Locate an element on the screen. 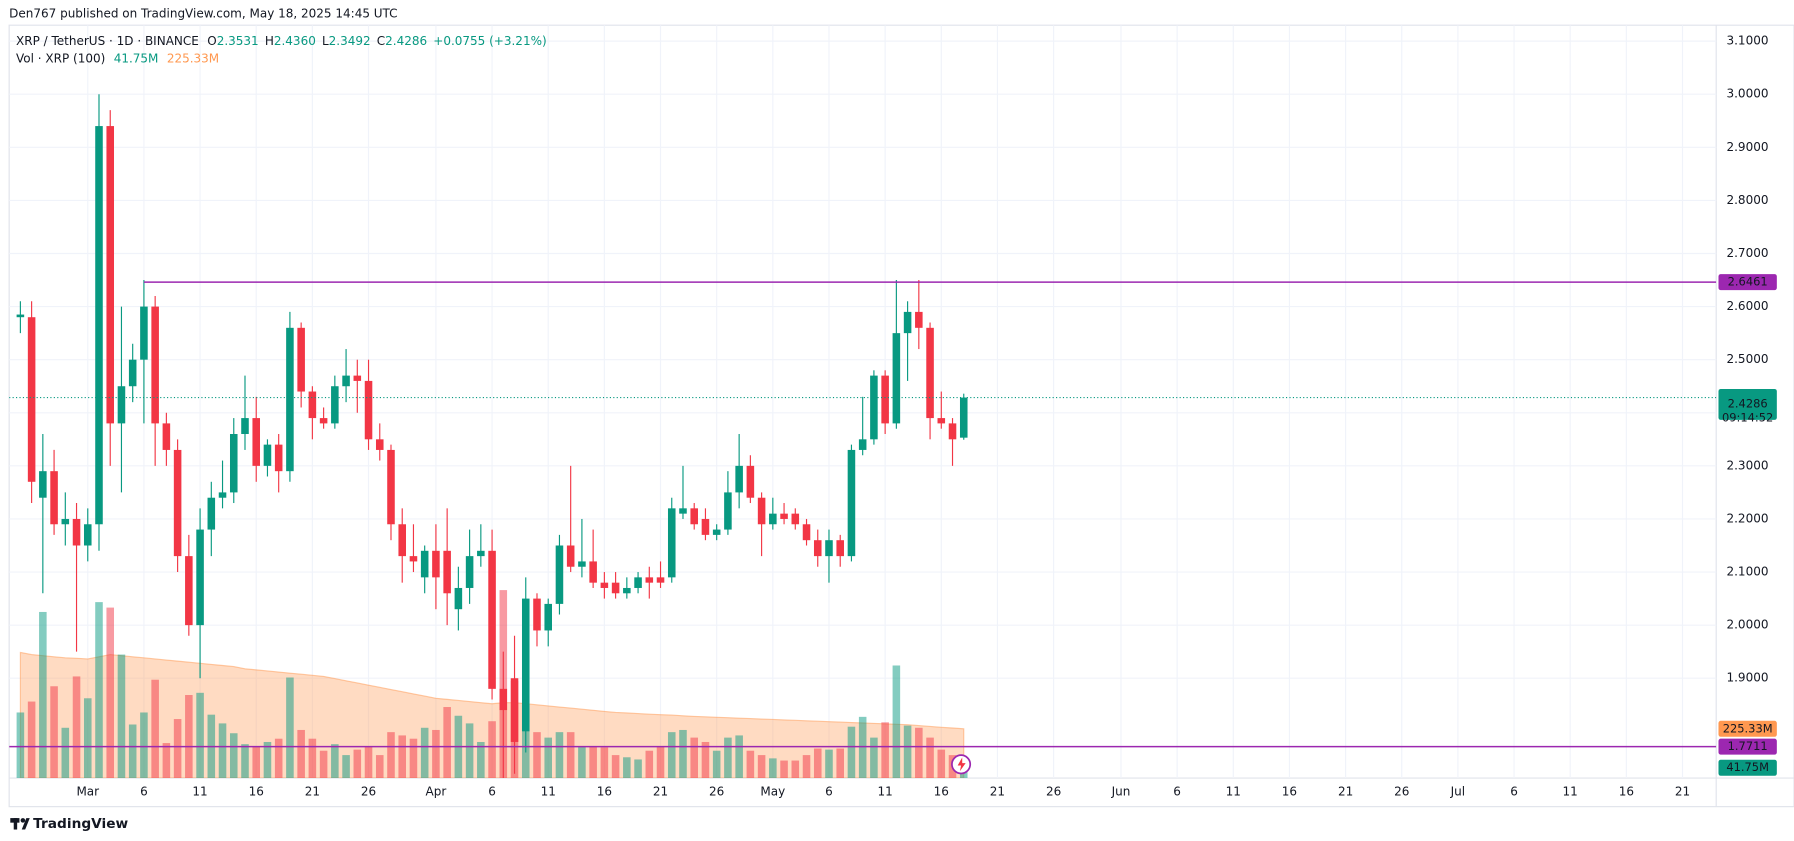  h-label: H is located at coordinates (269, 41).